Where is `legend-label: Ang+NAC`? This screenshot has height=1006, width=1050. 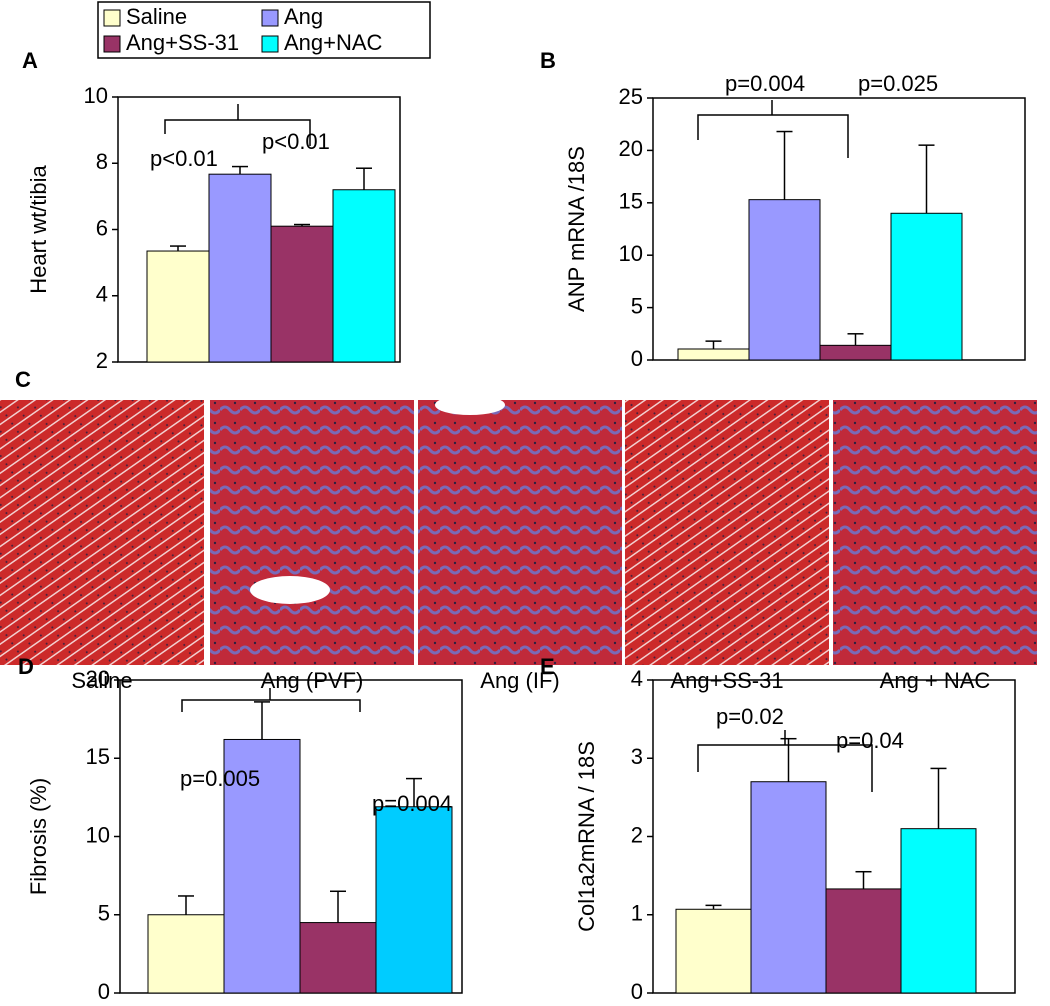
legend-label: Ang+NAC is located at coordinates (333, 42).